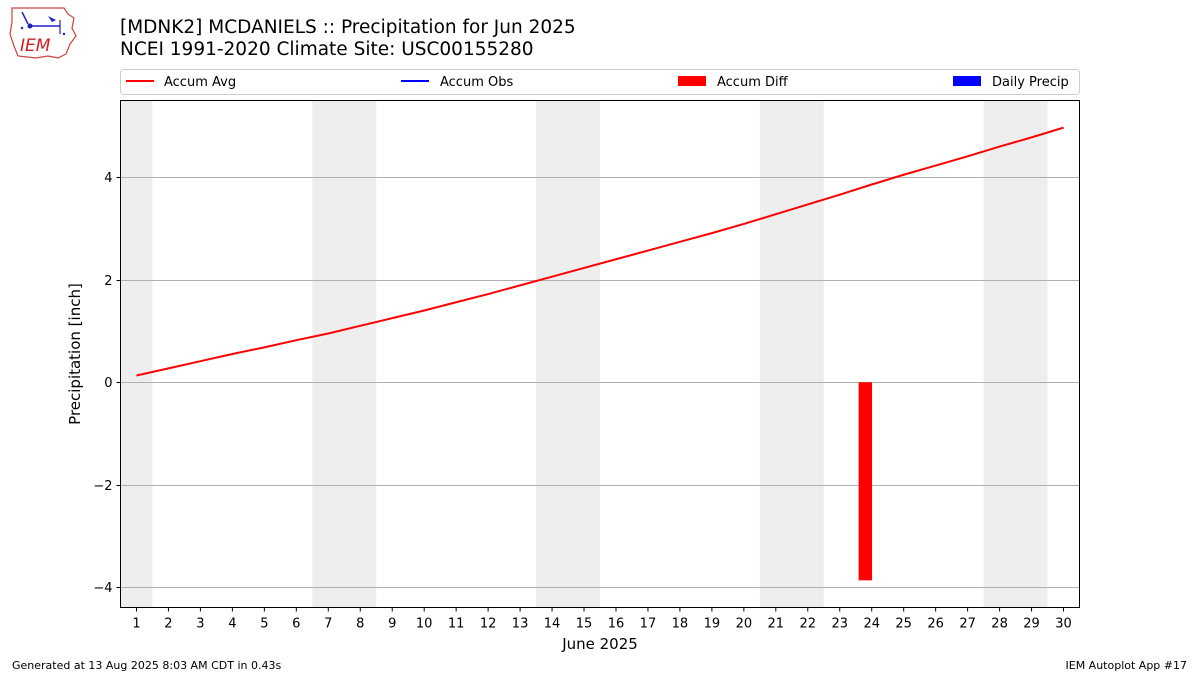  I want to click on legend-label-accum-diff: Accum Diff, so click(753, 82).